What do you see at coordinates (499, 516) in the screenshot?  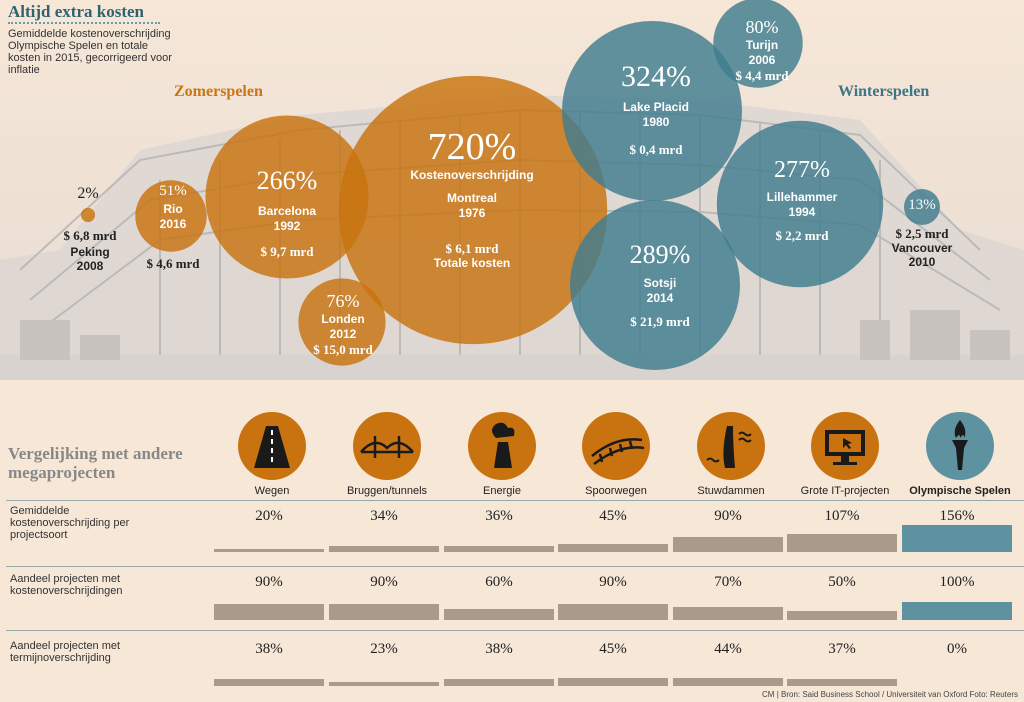 I see `value-overrun-2: 36%` at bounding box center [499, 516].